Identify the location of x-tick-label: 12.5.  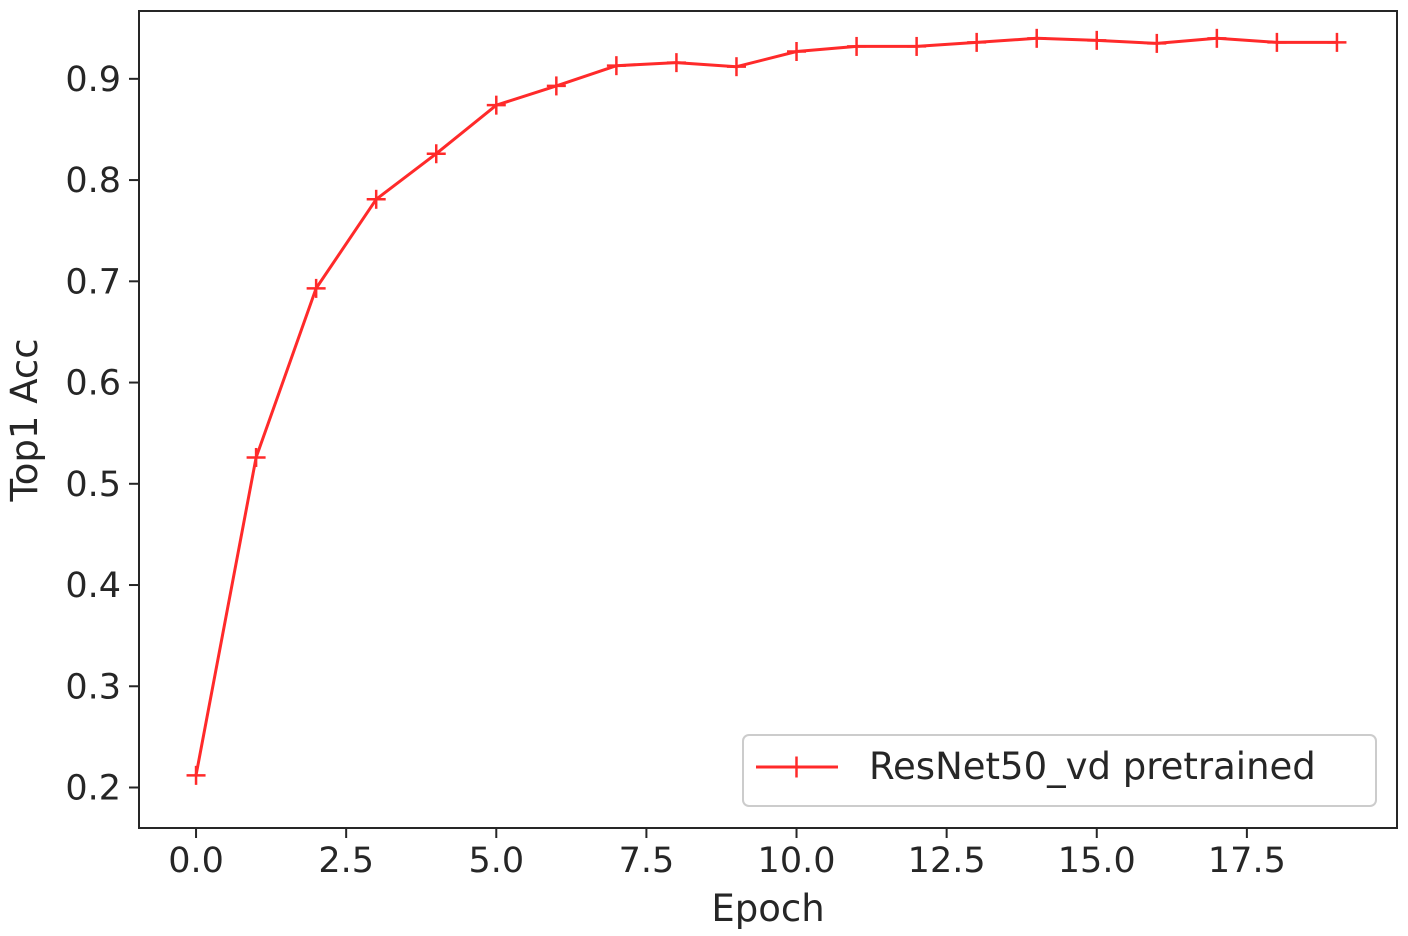
(947, 861).